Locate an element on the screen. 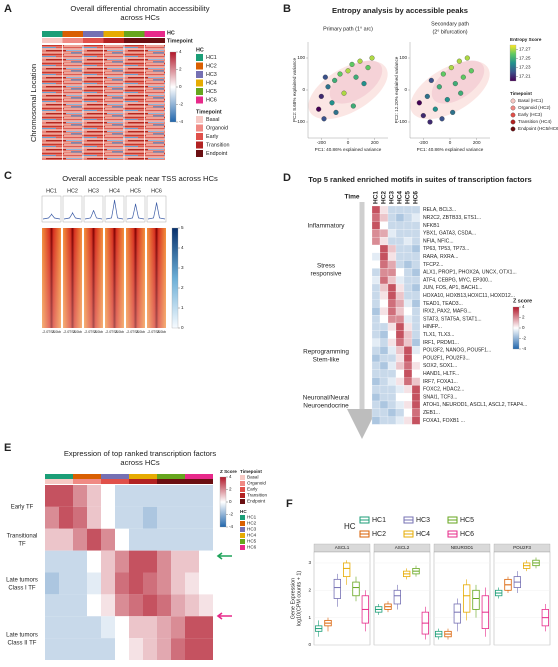 Image resolution: width=558 pixels, height=667 pixels. column-label: HC6 is located at coordinates (416, 197).